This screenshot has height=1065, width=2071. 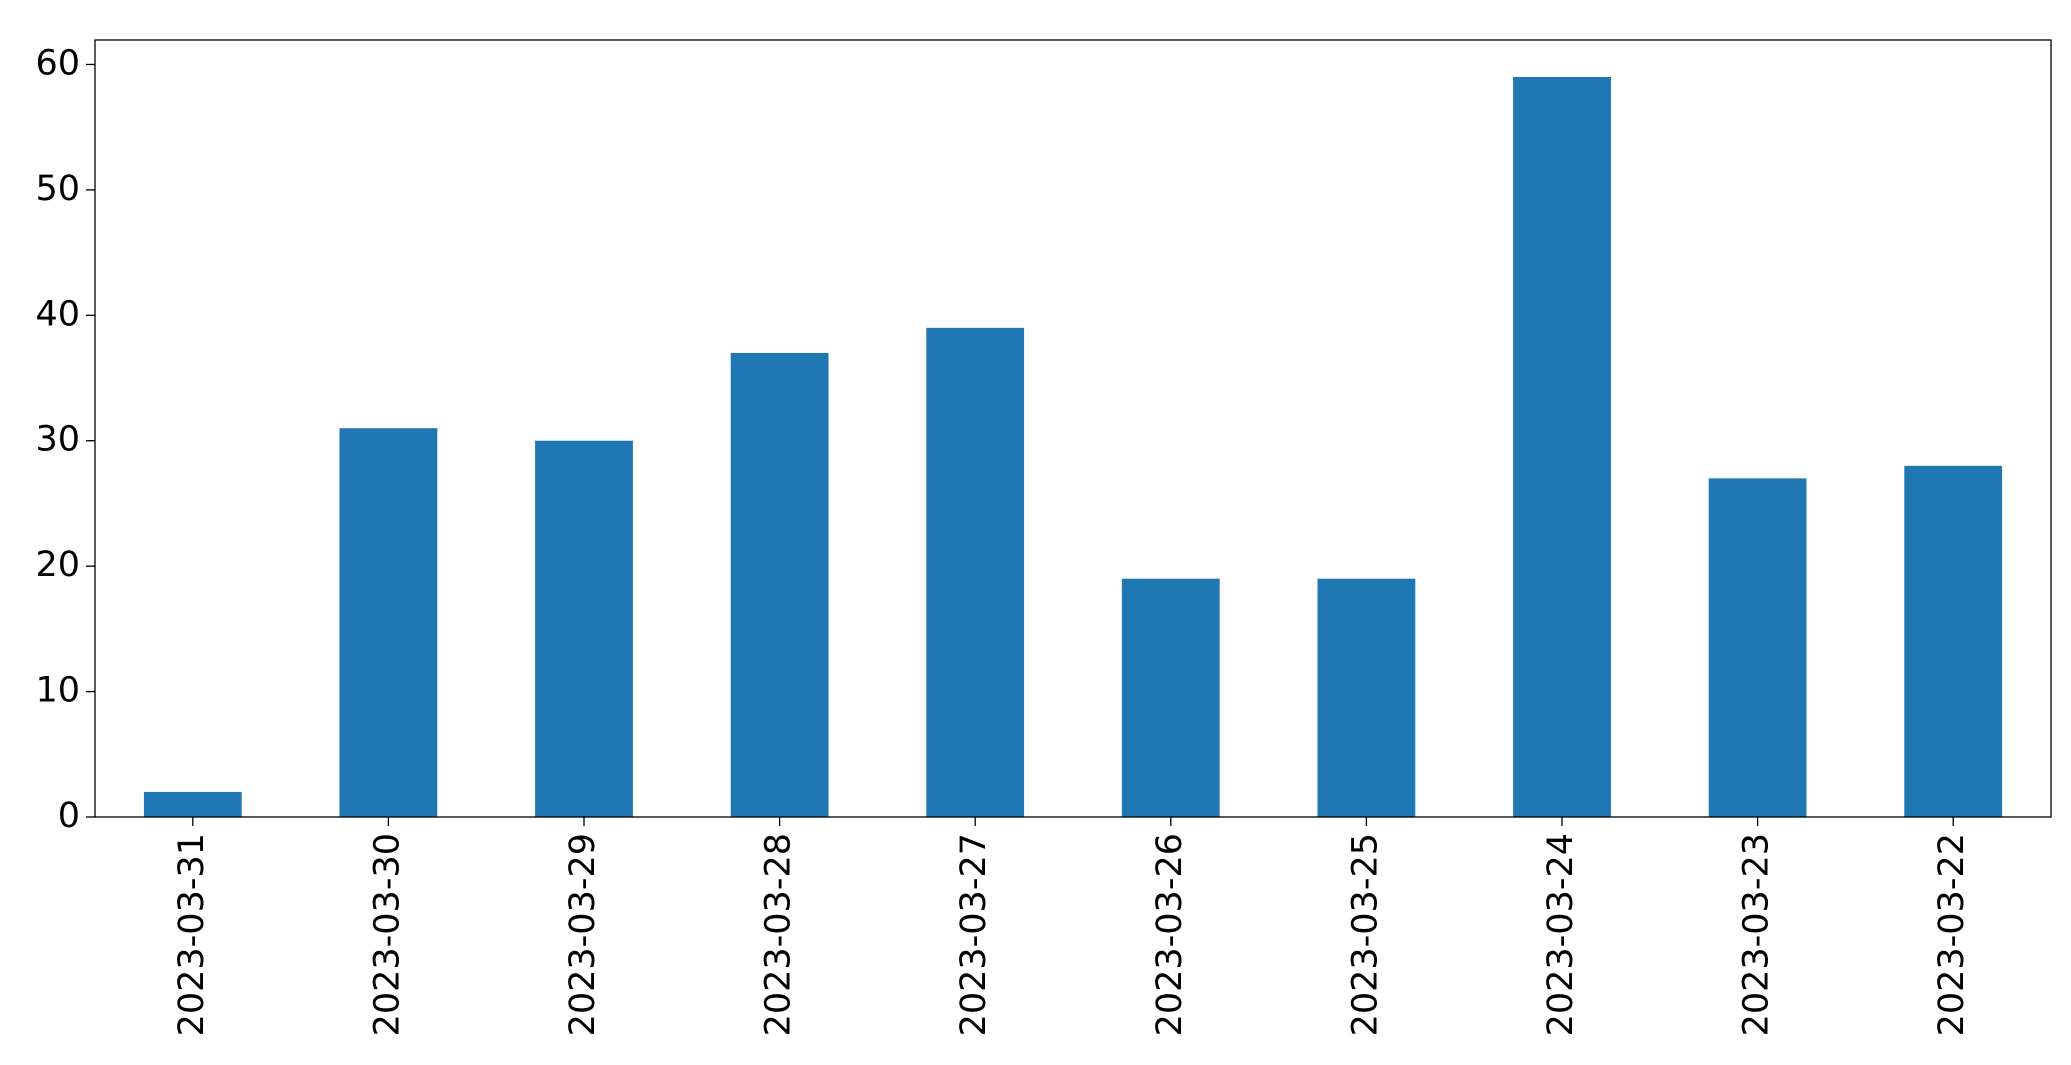 I want to click on x-tick-label: 2023-03-29, so click(x=583, y=934).